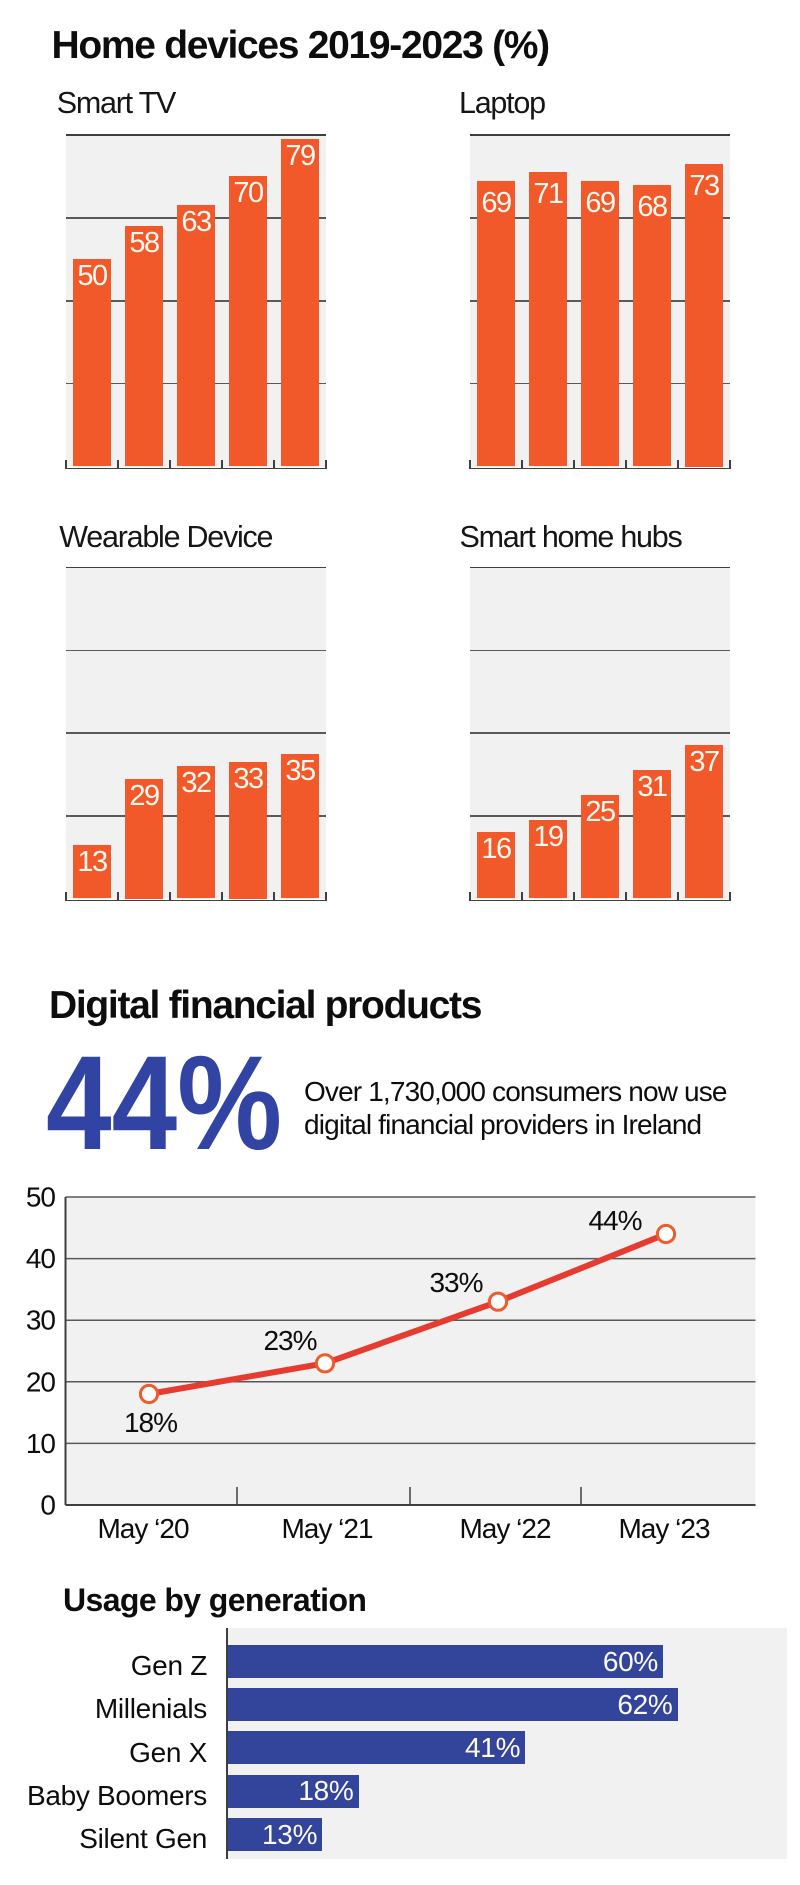 The width and height of the screenshot is (800, 1885). What do you see at coordinates (41, 1381) in the screenshot?
I see `svg-text: 20` at bounding box center [41, 1381].